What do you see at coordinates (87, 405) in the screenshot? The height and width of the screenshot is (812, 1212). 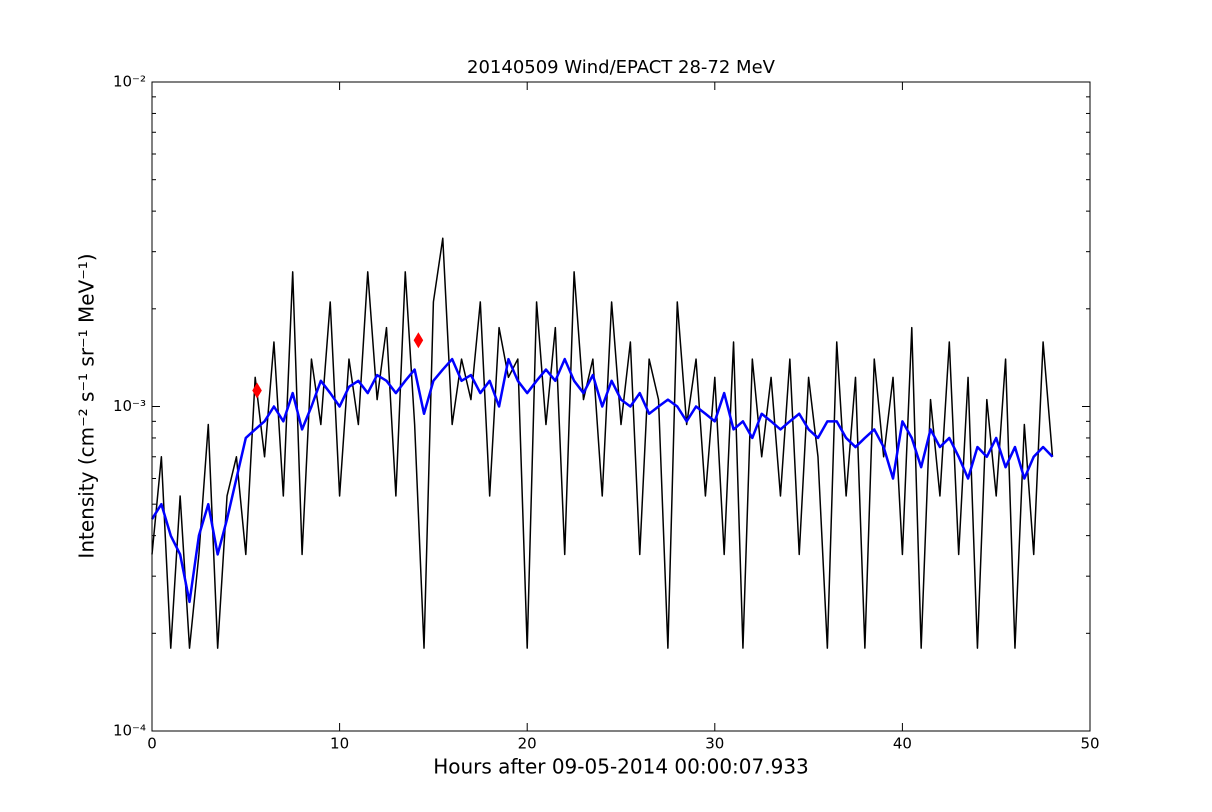 I see `y-axis-label: Intensity (cm⁻² s⁻¹ sr⁻¹ MeV⁻¹)` at bounding box center [87, 405].